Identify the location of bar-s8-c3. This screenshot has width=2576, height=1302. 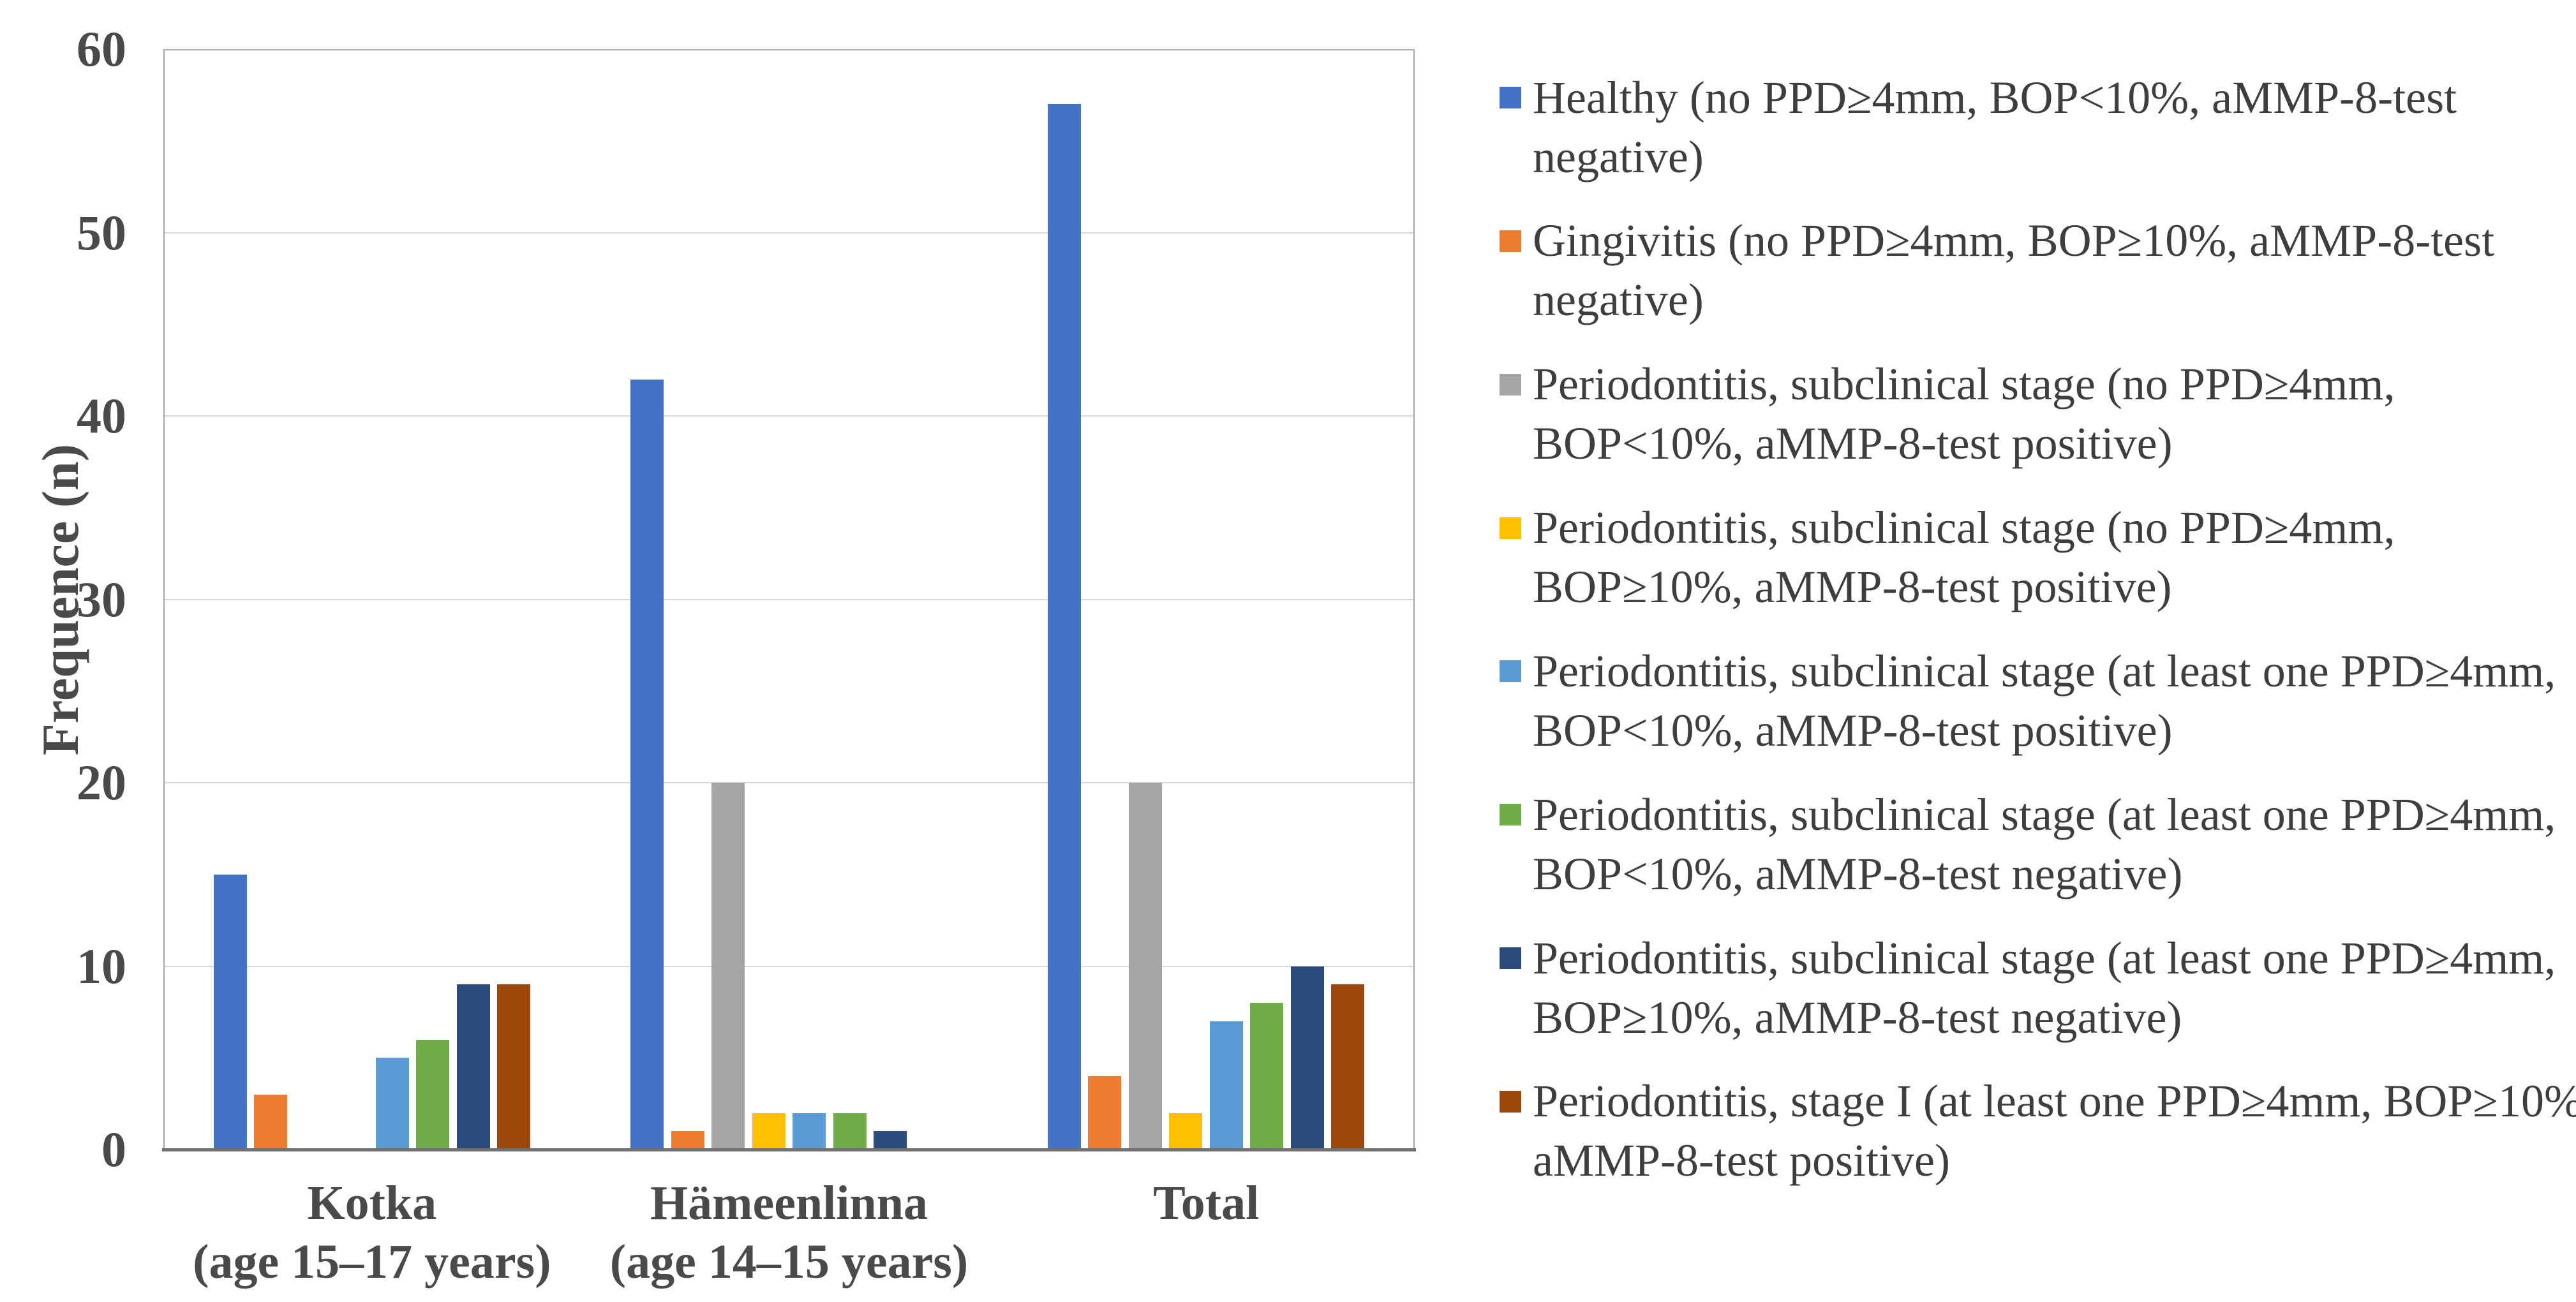
(1348, 1067).